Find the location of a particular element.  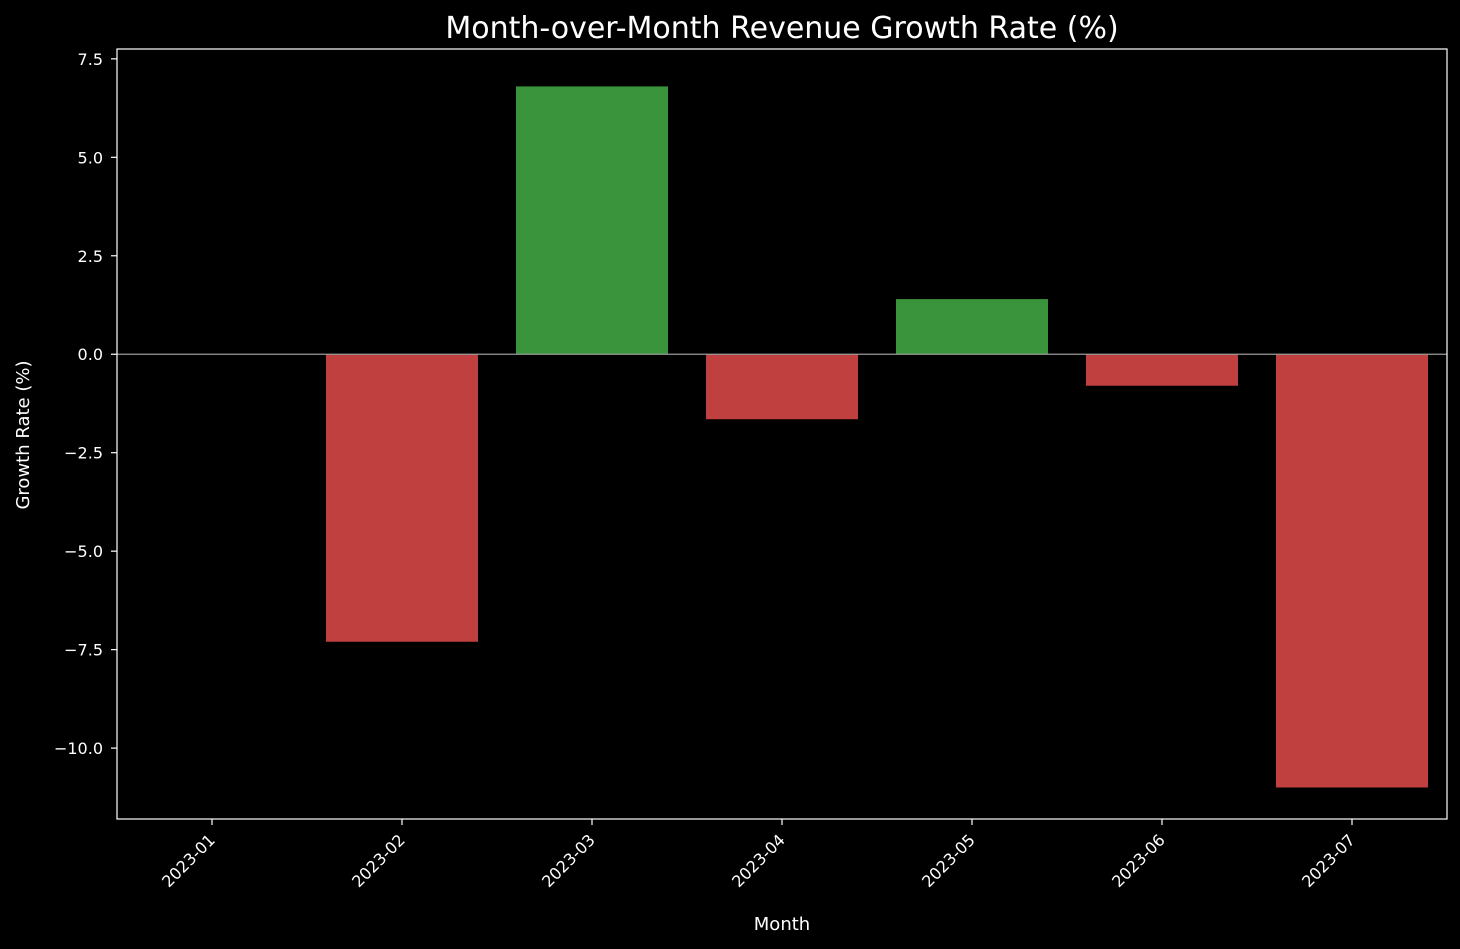

x-tick-label: 2023-05 is located at coordinates (948, 860).